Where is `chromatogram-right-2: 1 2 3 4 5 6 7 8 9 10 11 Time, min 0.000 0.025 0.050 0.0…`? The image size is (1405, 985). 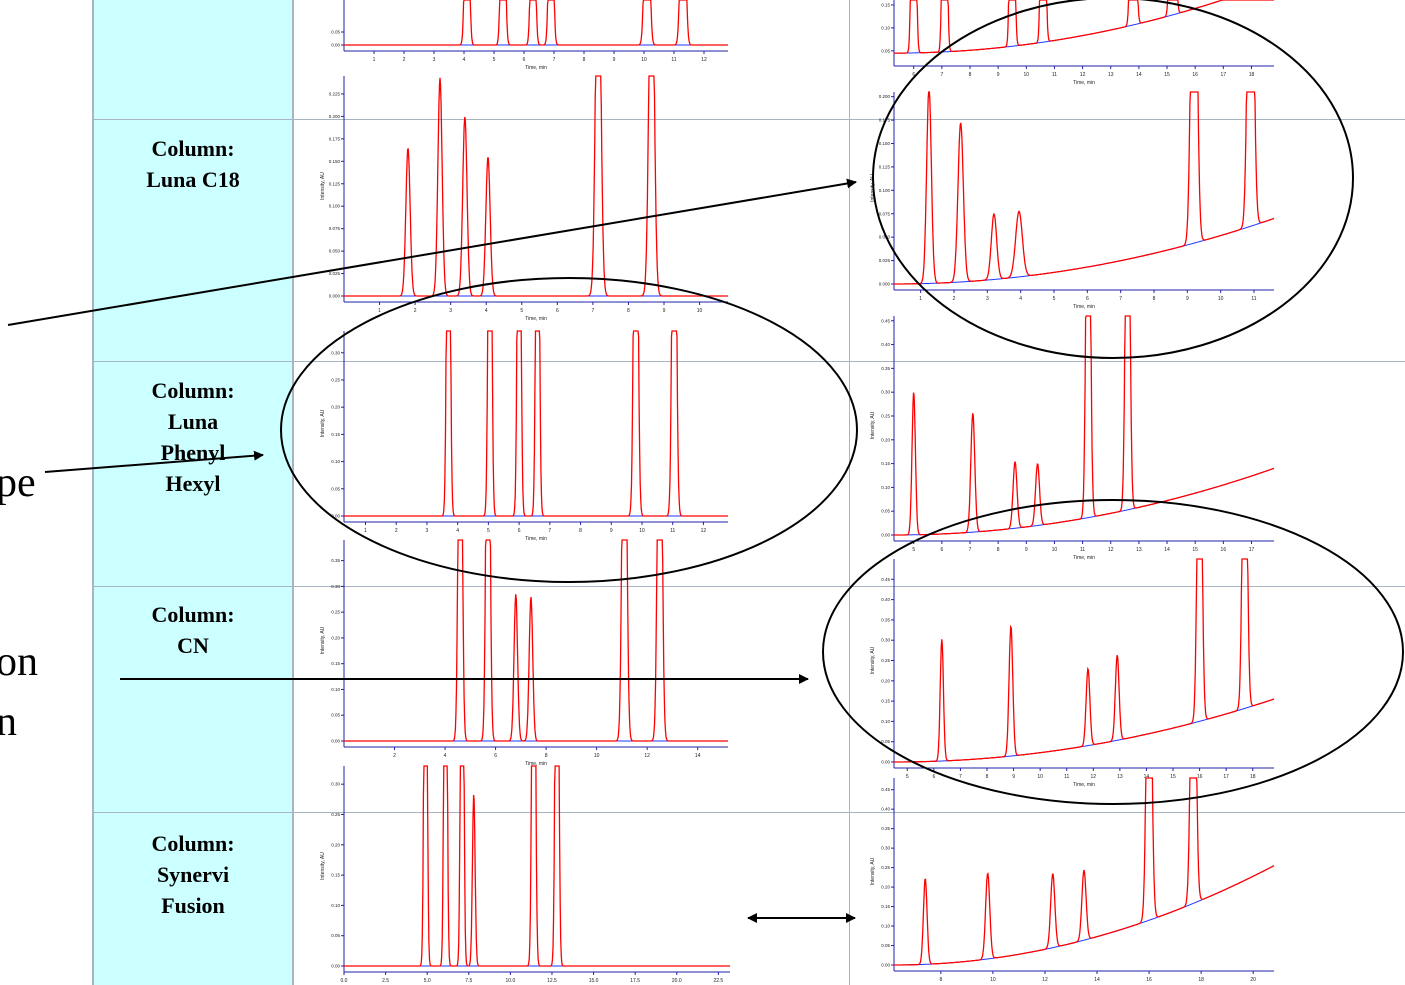 chromatogram-right-2: 1 2 3 4 5 6 7 8 9 10 11 Time, min 0.000 0.025 0.050 0.0… is located at coordinates (1072, 200).